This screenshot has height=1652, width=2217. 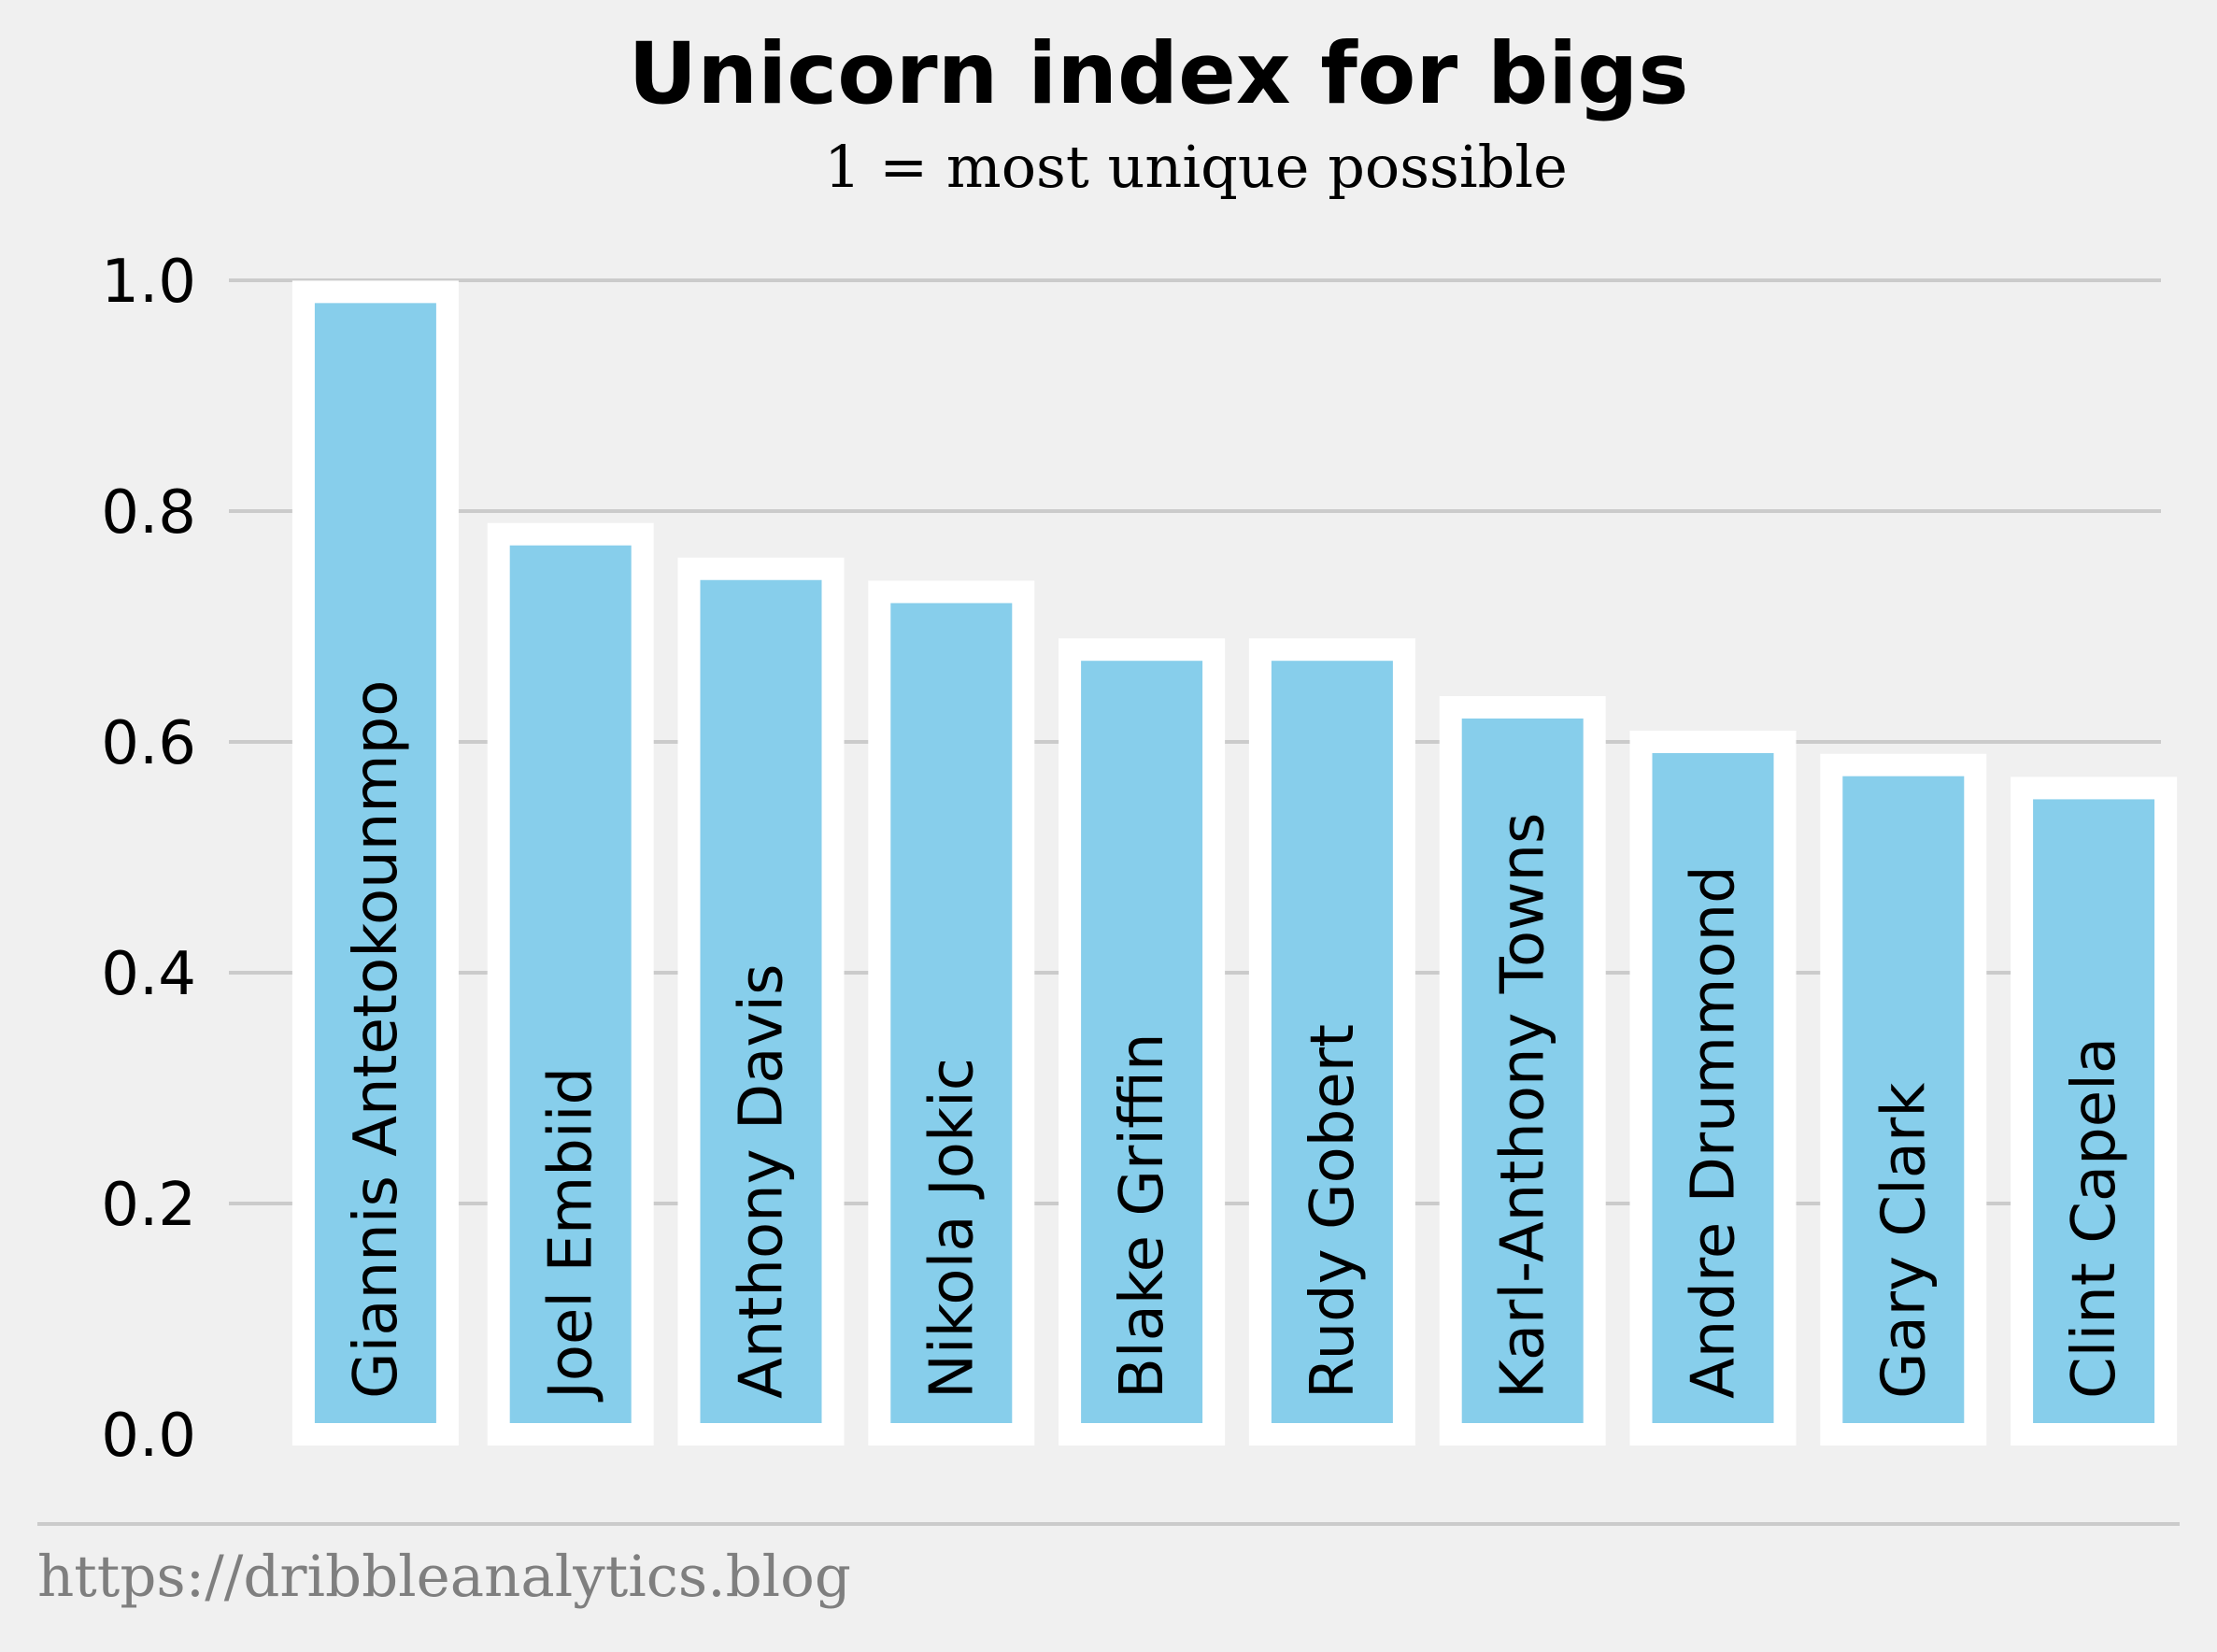 What do you see at coordinates (1196, 167) in the screenshot?
I see `chart-subtitle: 1 = most unique possible` at bounding box center [1196, 167].